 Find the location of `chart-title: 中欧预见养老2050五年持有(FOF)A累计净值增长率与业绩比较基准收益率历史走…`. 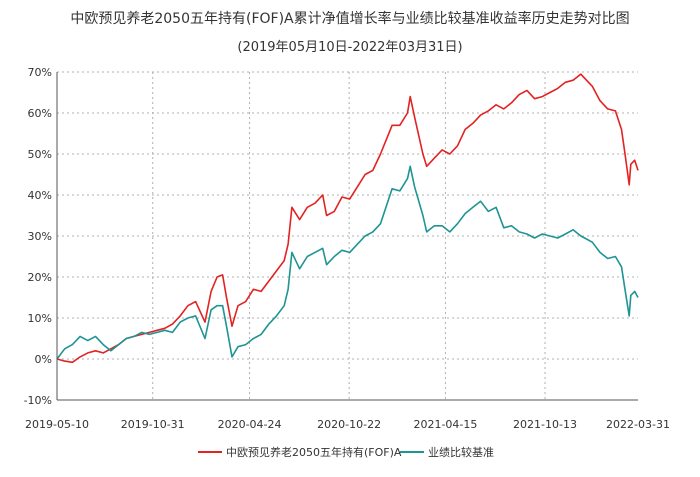

chart-title: 中欧预见养老2050五年持有(FOF)A累计净值增长率与业绩比较基准收益率历史走… is located at coordinates (349, 18).